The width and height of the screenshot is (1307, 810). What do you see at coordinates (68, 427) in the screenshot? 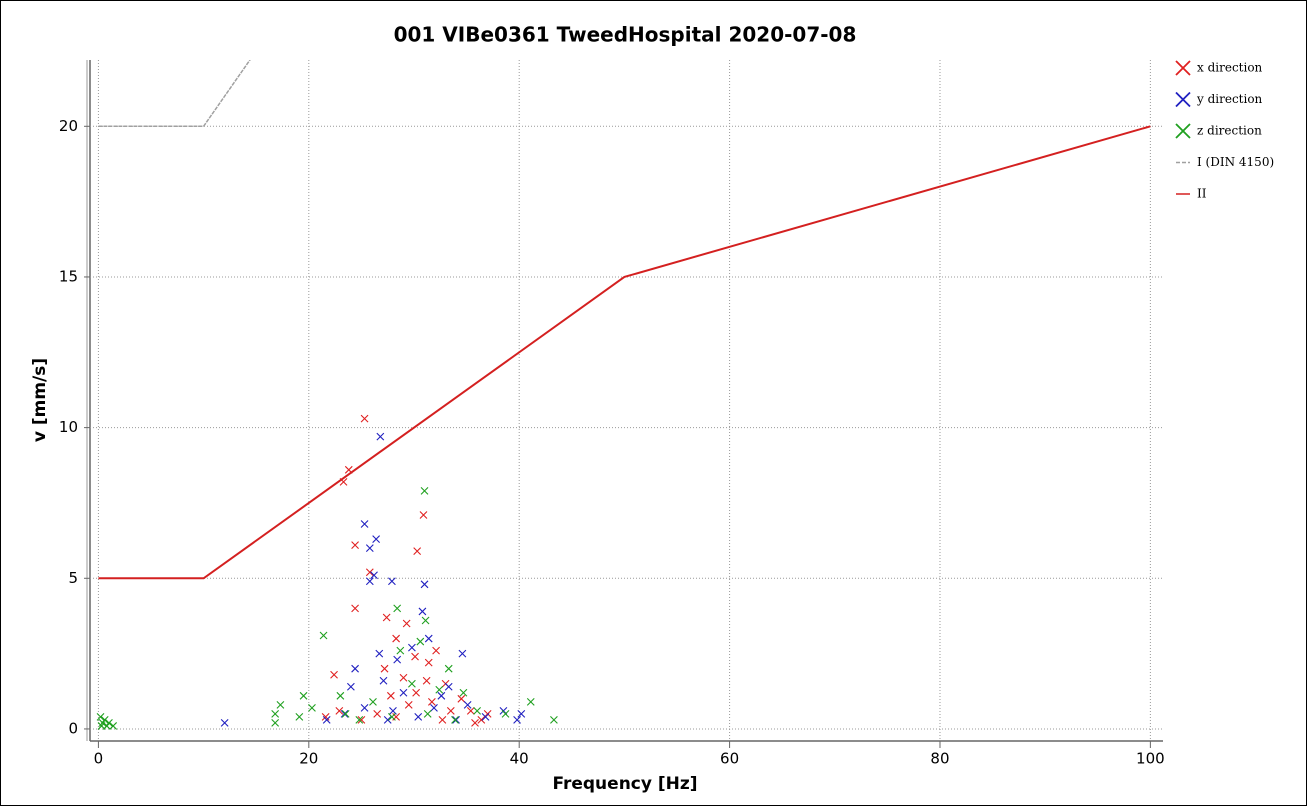
I see `y-tick-label: 10` at bounding box center [68, 427].